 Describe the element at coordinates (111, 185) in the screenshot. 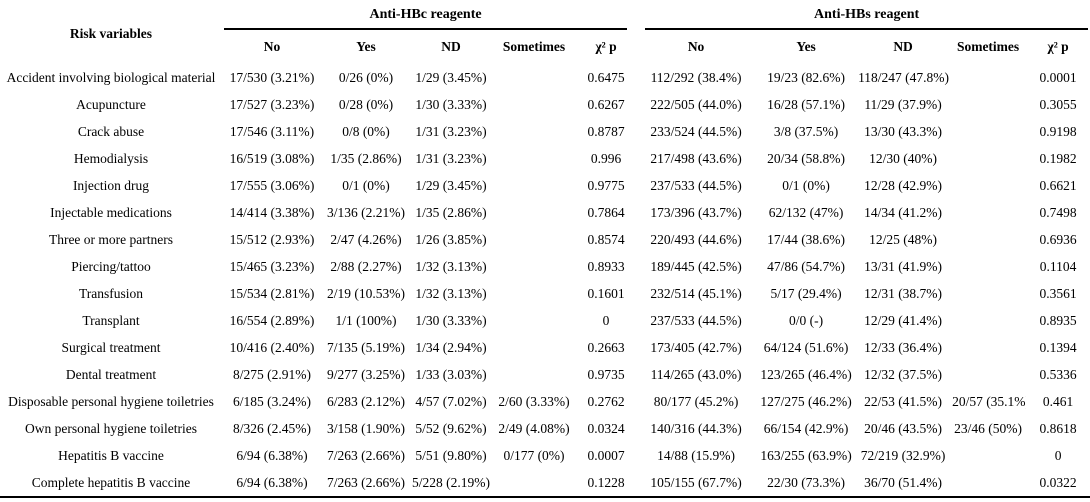

I see `risk-variable-label: Injection drug` at that location.